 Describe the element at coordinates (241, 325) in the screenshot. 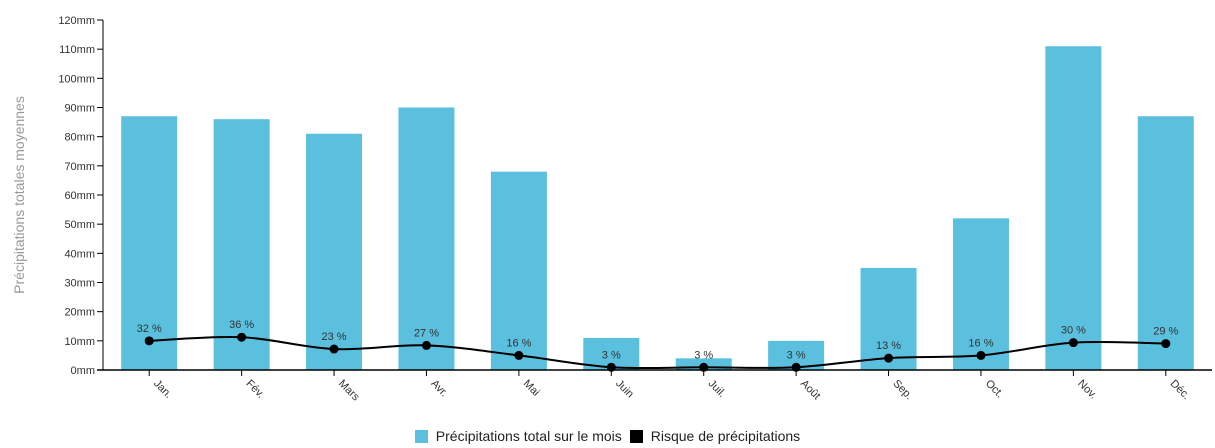

I see `risk-label: 36 %` at that location.